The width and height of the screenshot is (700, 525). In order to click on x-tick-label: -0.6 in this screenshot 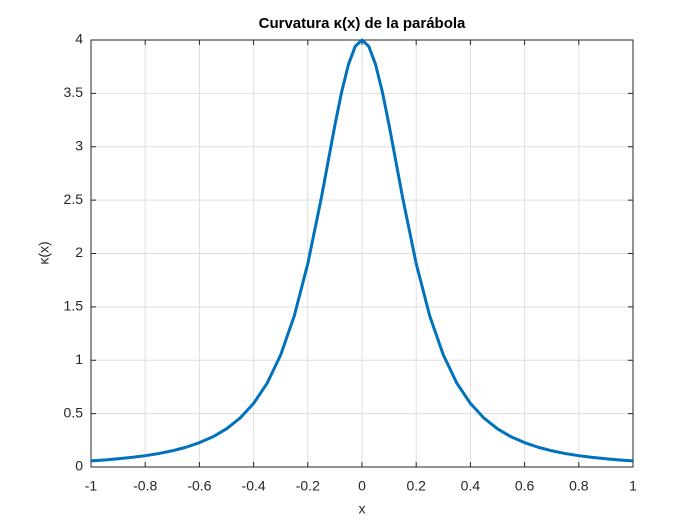, I will do `click(199, 486)`.